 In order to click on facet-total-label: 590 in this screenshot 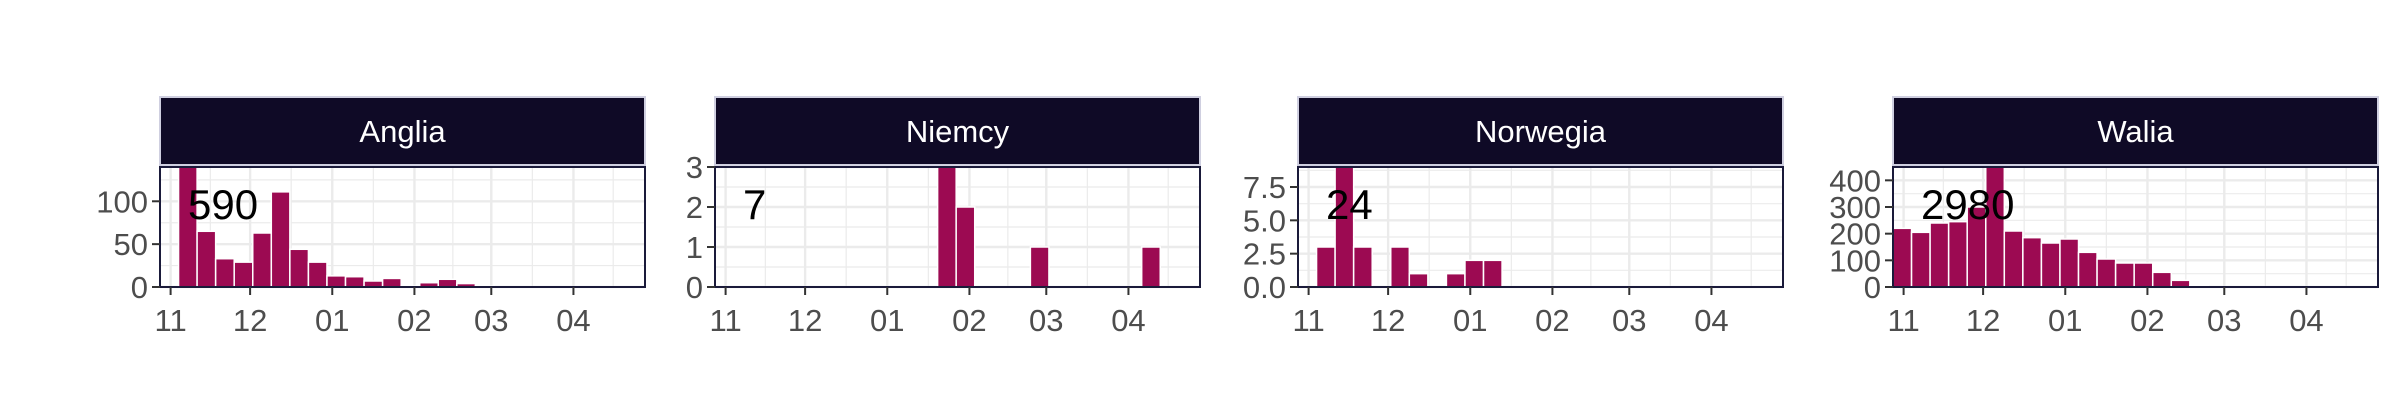, I will do `click(223, 204)`.